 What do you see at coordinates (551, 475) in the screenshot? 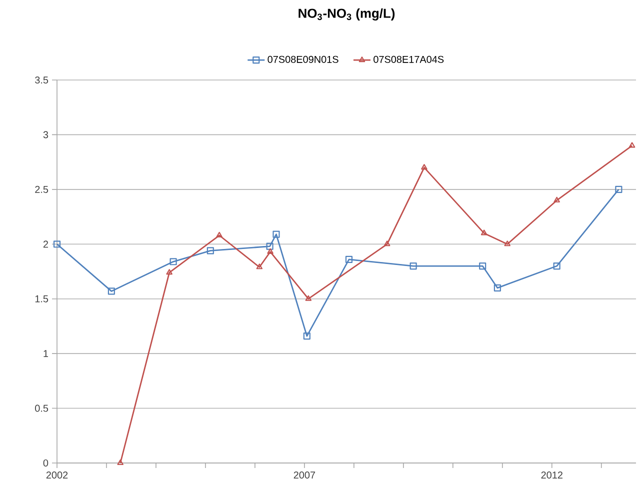
I see `x-tick-label: 2012` at bounding box center [551, 475].